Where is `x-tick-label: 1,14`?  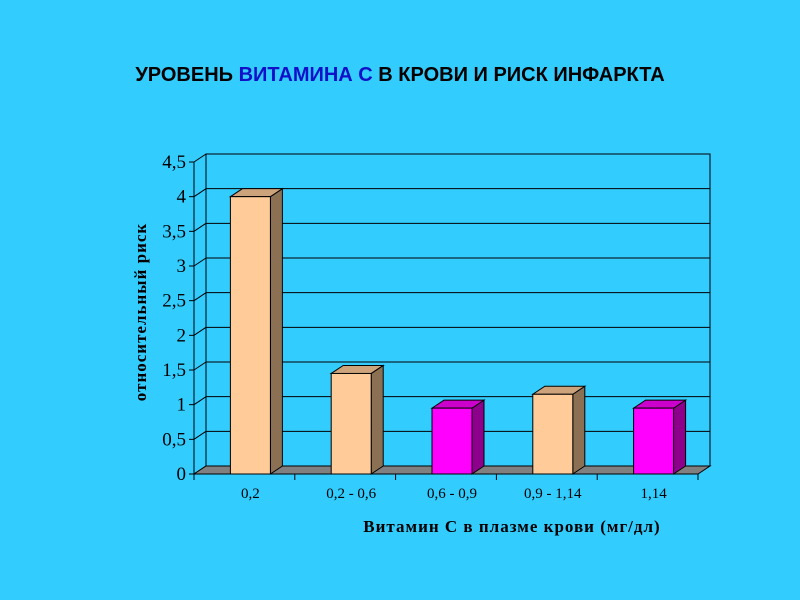 x-tick-label: 1,14 is located at coordinates (653, 494).